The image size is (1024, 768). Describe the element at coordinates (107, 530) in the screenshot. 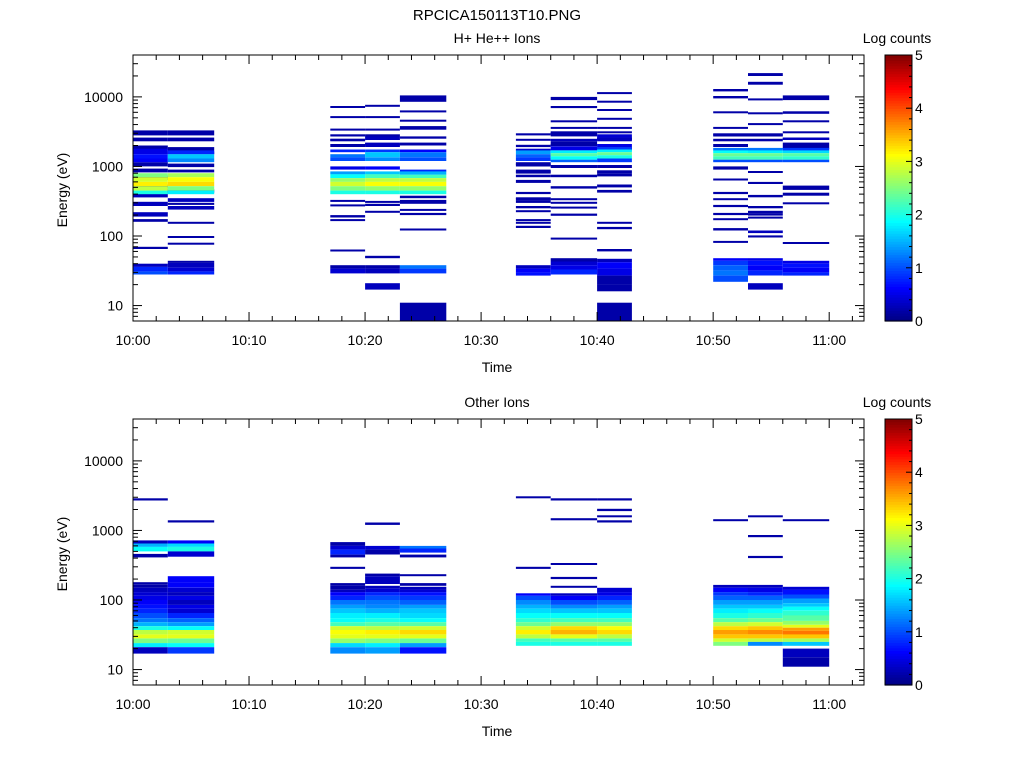

I see `y-tick-label: 1000` at that location.